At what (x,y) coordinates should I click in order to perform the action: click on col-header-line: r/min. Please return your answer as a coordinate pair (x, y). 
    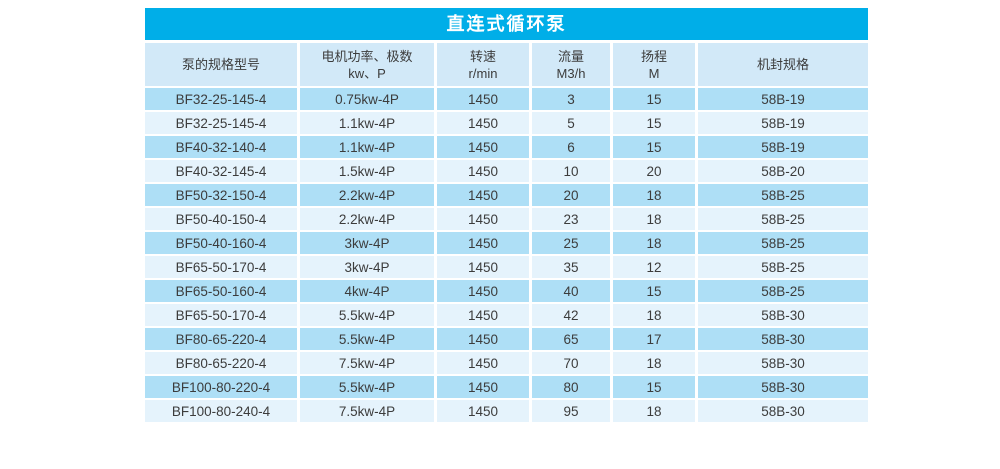
    Looking at the image, I should click on (483, 73).